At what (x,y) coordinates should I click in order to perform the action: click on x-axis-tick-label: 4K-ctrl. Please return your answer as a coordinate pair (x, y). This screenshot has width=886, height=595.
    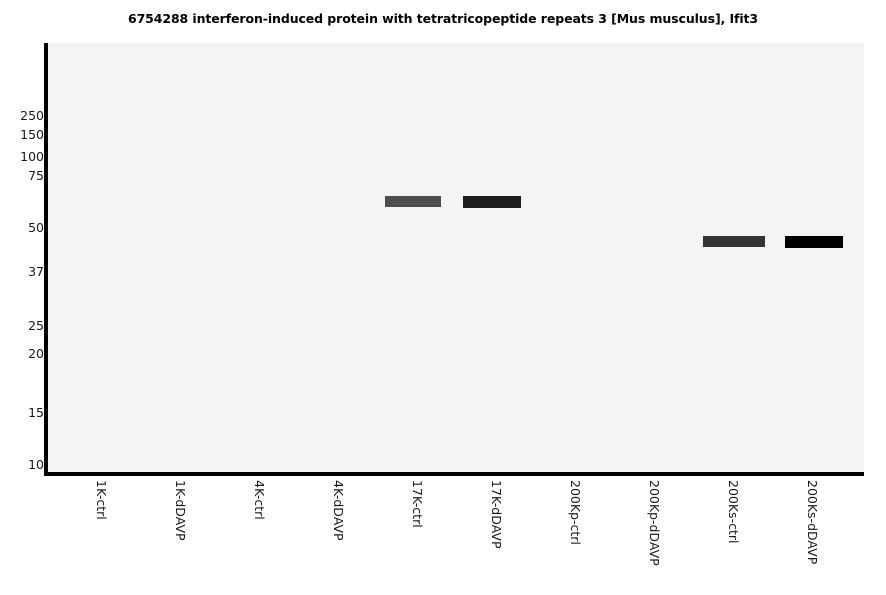
    Looking at the image, I should click on (259, 500).